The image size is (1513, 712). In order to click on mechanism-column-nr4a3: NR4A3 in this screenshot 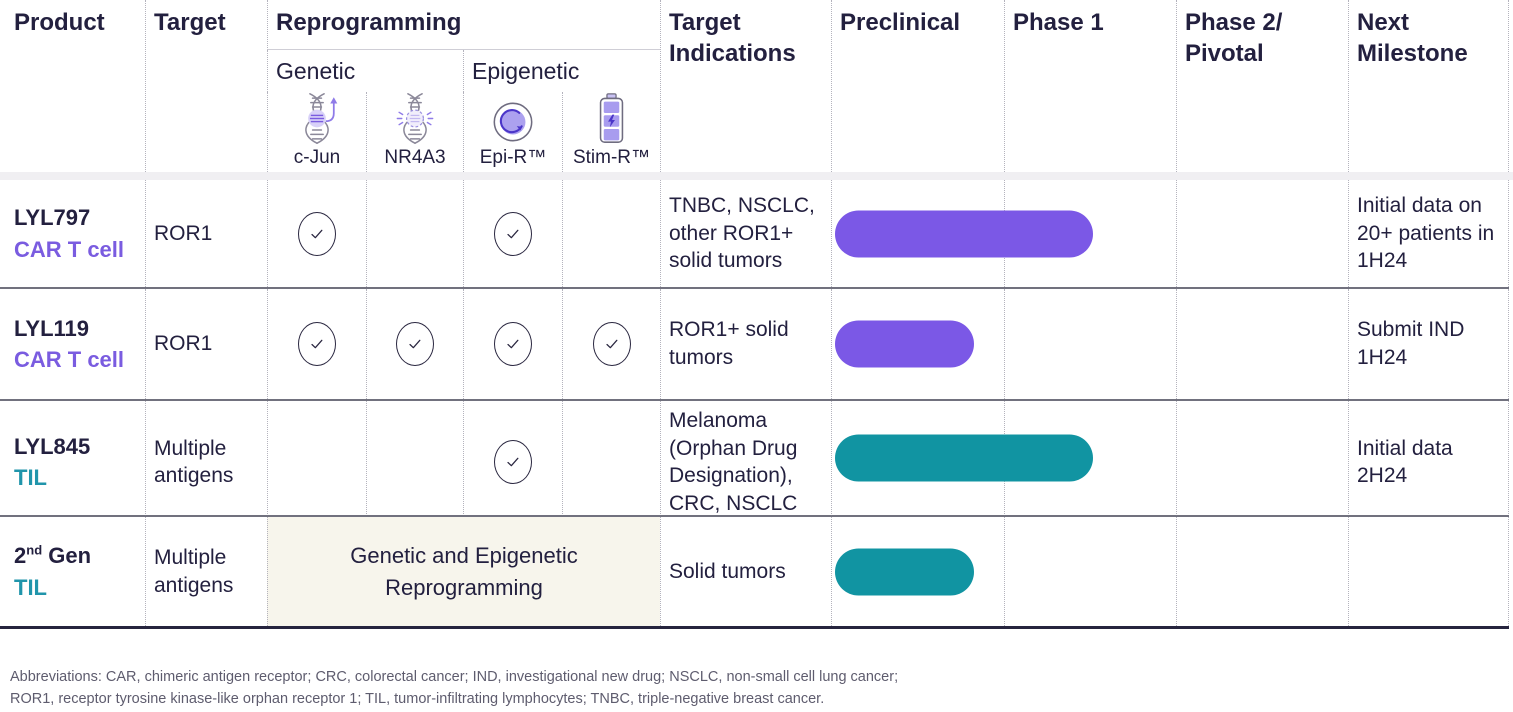, I will do `click(414, 132)`.